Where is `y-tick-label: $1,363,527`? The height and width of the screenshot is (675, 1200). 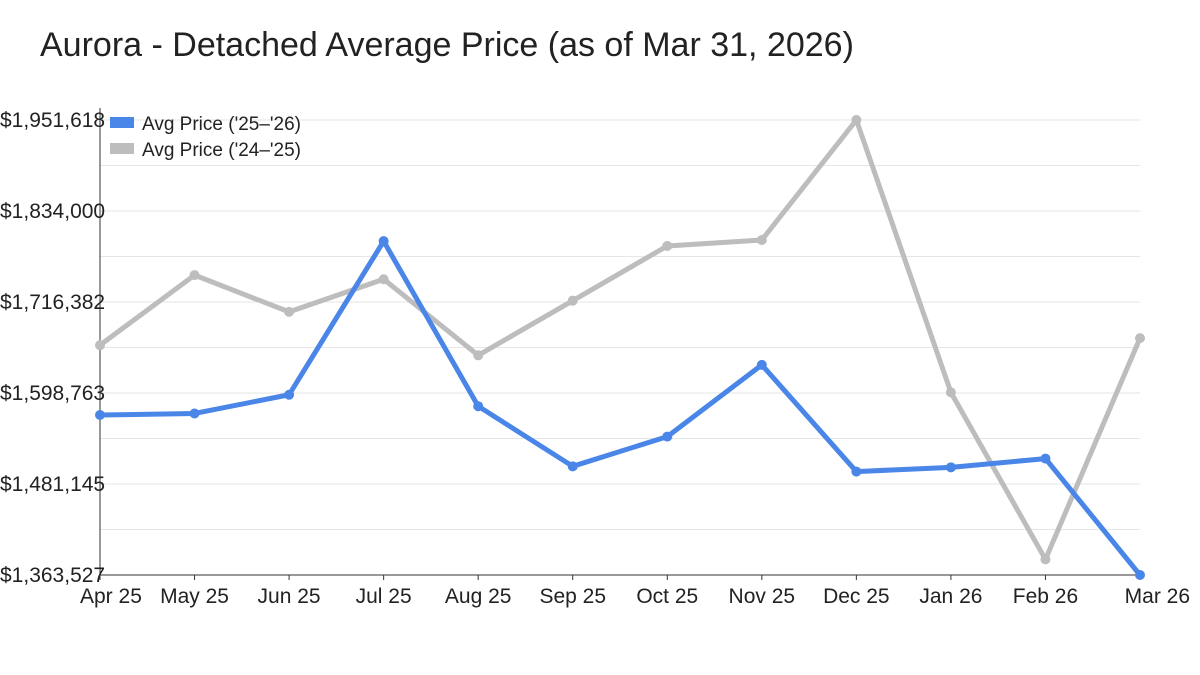 y-tick-label: $1,363,527 is located at coordinates (52, 575).